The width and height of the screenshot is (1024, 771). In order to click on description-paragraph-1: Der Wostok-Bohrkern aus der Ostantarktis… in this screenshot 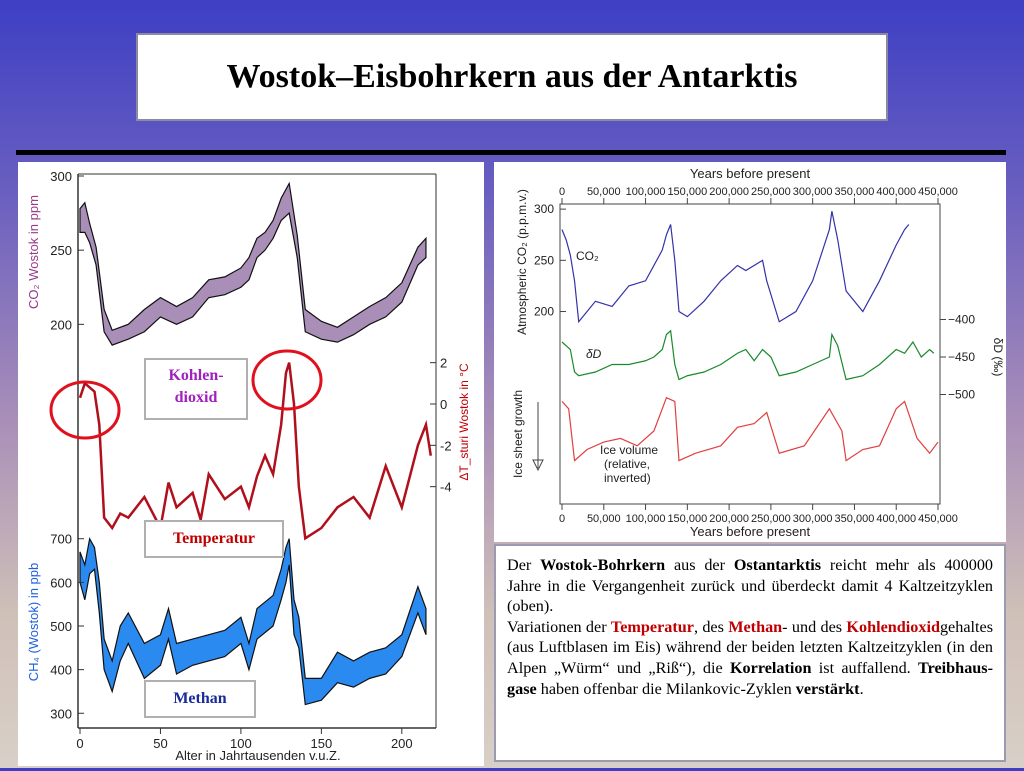, I will do `click(750, 586)`.